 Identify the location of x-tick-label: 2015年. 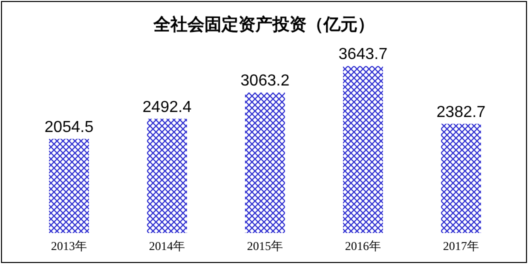
(265, 246).